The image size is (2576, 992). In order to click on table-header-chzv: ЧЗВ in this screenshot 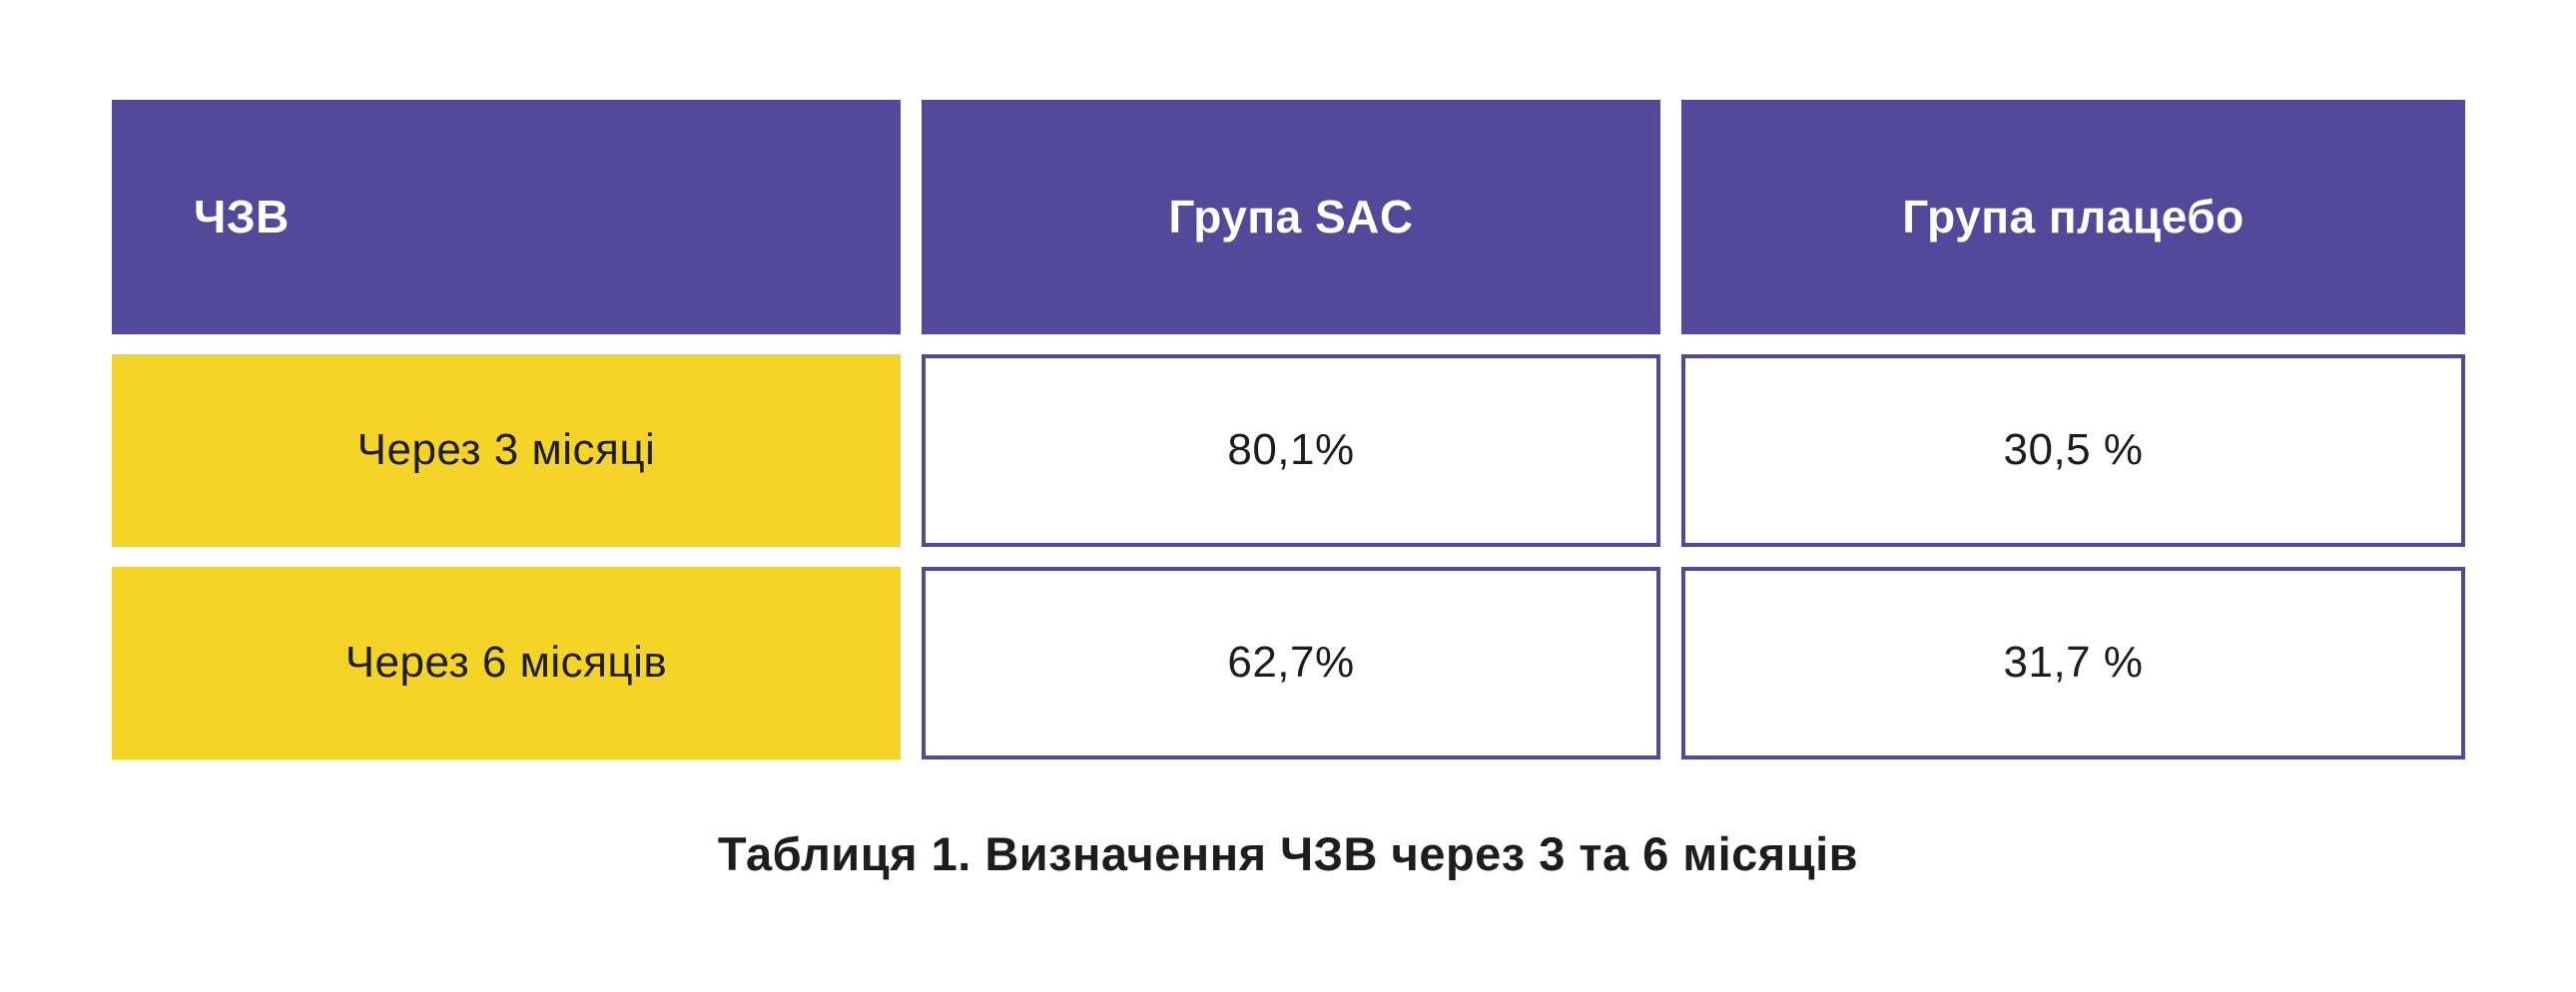, I will do `click(507, 217)`.